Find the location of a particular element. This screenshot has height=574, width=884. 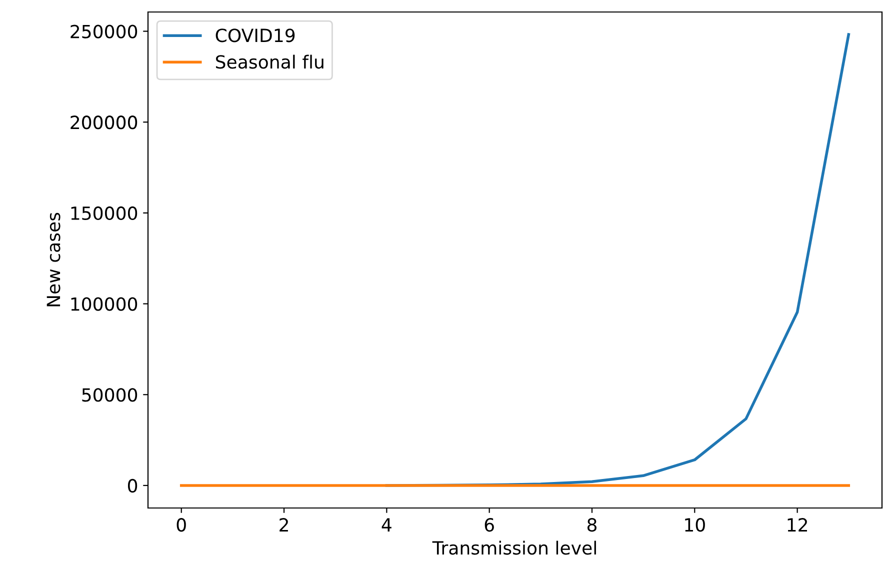

x-tick-label: 6 is located at coordinates (489, 525).